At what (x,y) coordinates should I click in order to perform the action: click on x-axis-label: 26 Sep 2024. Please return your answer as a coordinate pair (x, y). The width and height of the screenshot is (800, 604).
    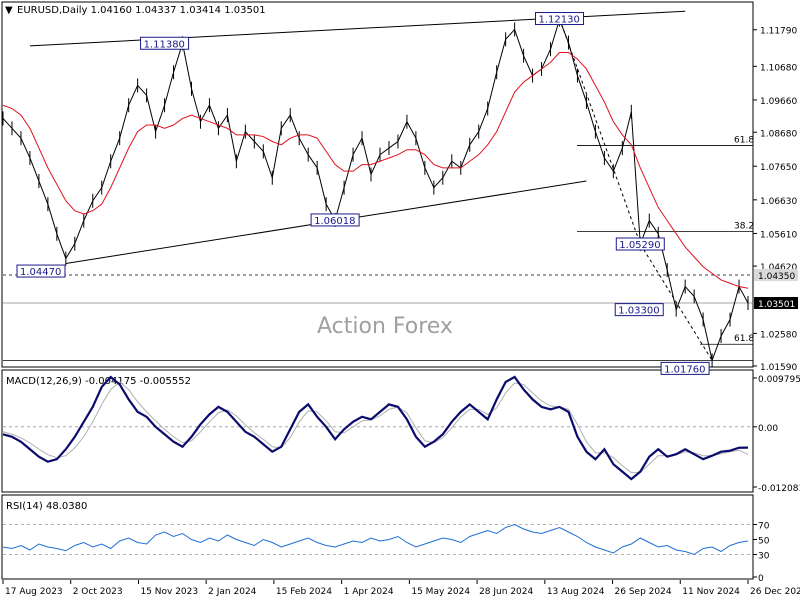
    Looking at the image, I should click on (643, 592).